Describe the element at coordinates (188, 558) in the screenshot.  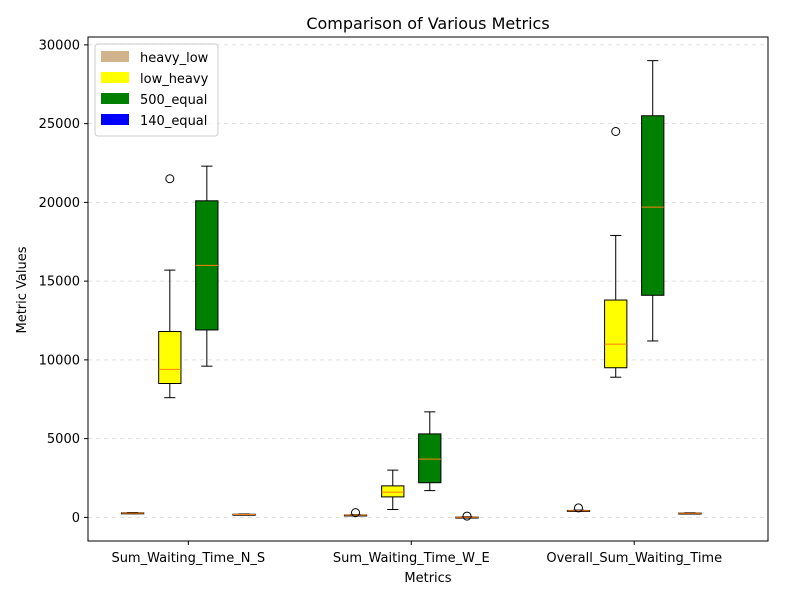
I see `x-tick-label: Sum_Waiting_Time_N_S` at that location.